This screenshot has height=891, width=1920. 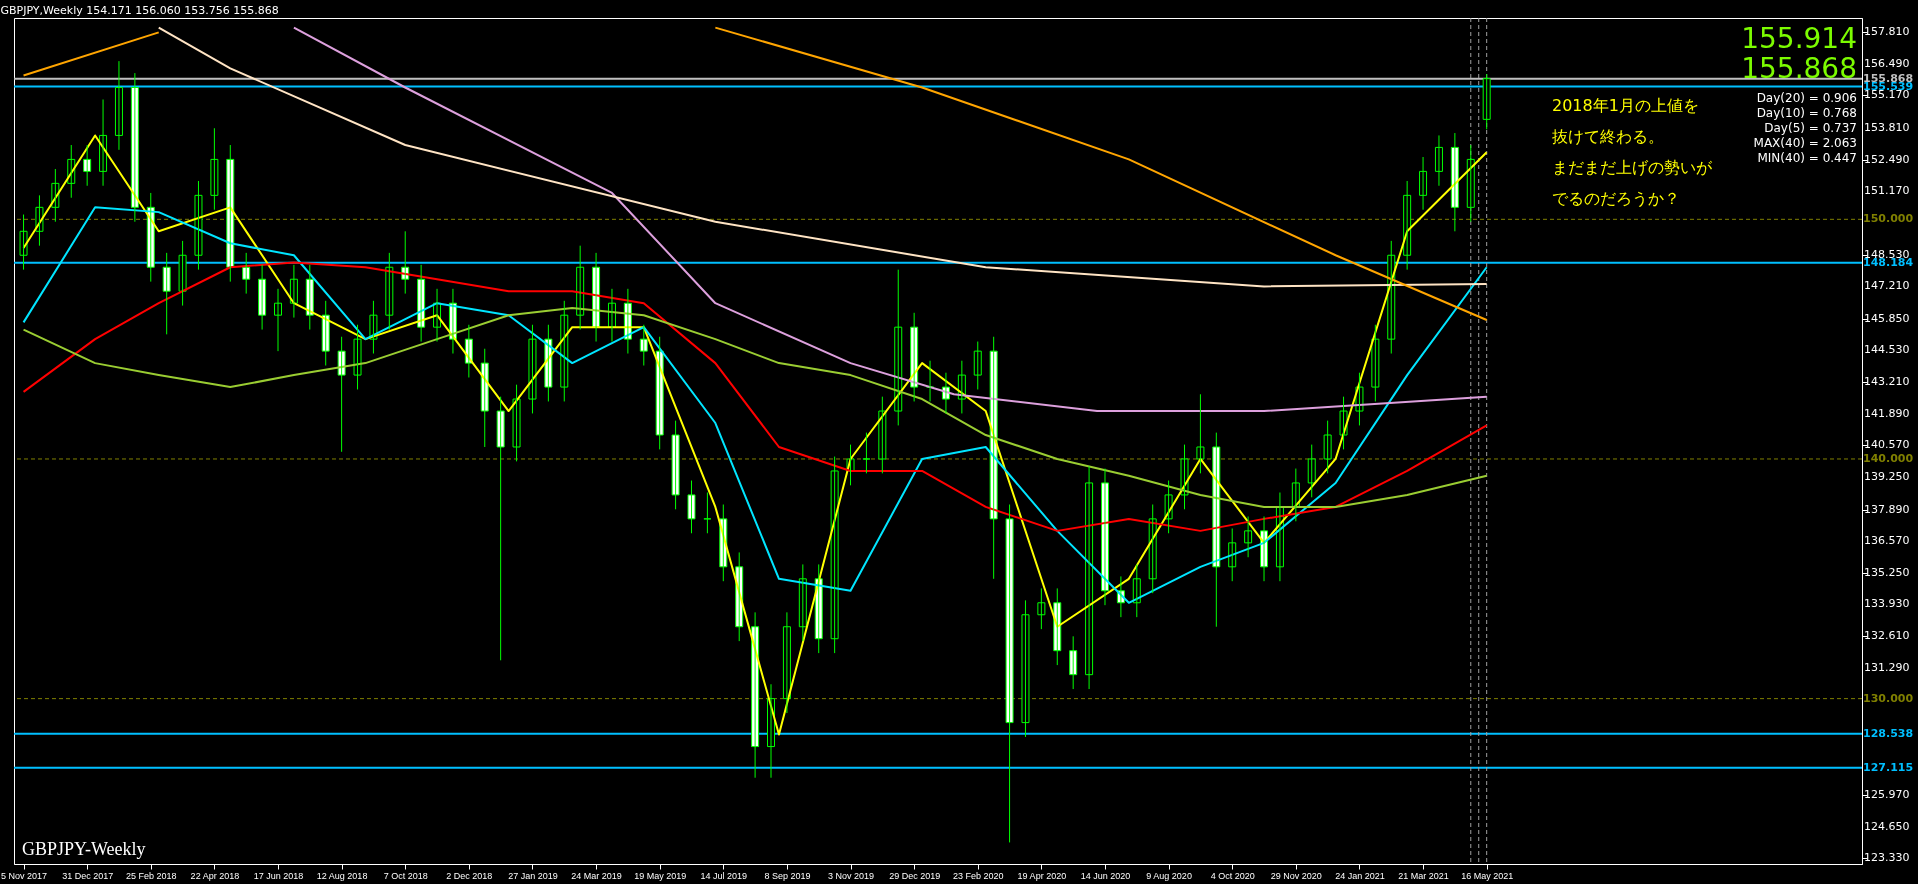 What do you see at coordinates (1799, 38) in the screenshot?
I see `annotation: 155.914` at bounding box center [1799, 38].